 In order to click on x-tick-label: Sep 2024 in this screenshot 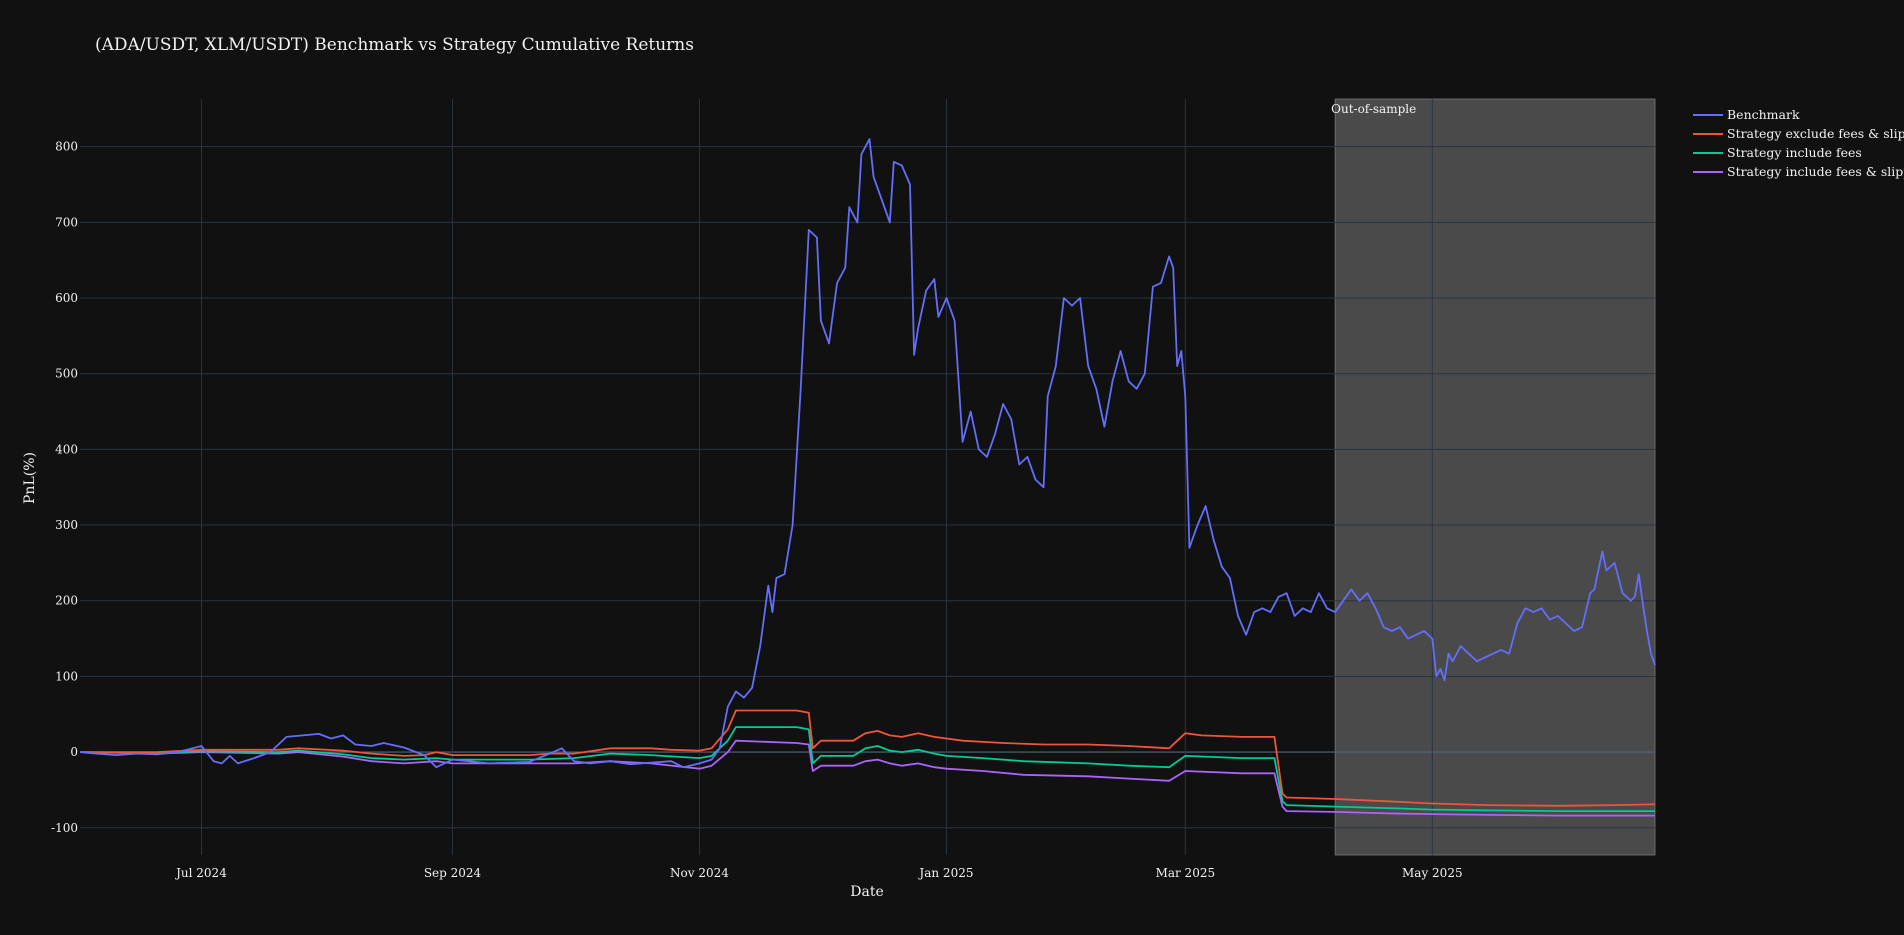, I will do `click(453, 873)`.